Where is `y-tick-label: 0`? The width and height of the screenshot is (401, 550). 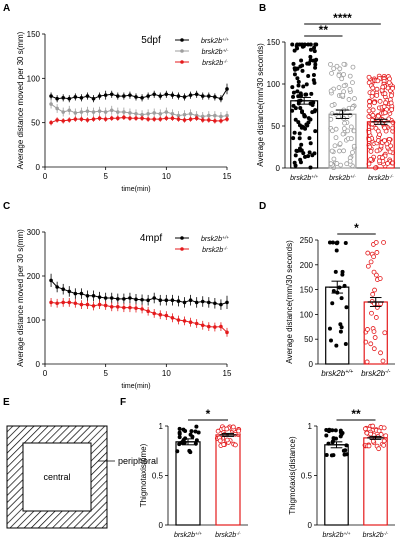
y-tick-label: 0 is located at coordinates (310, 525).